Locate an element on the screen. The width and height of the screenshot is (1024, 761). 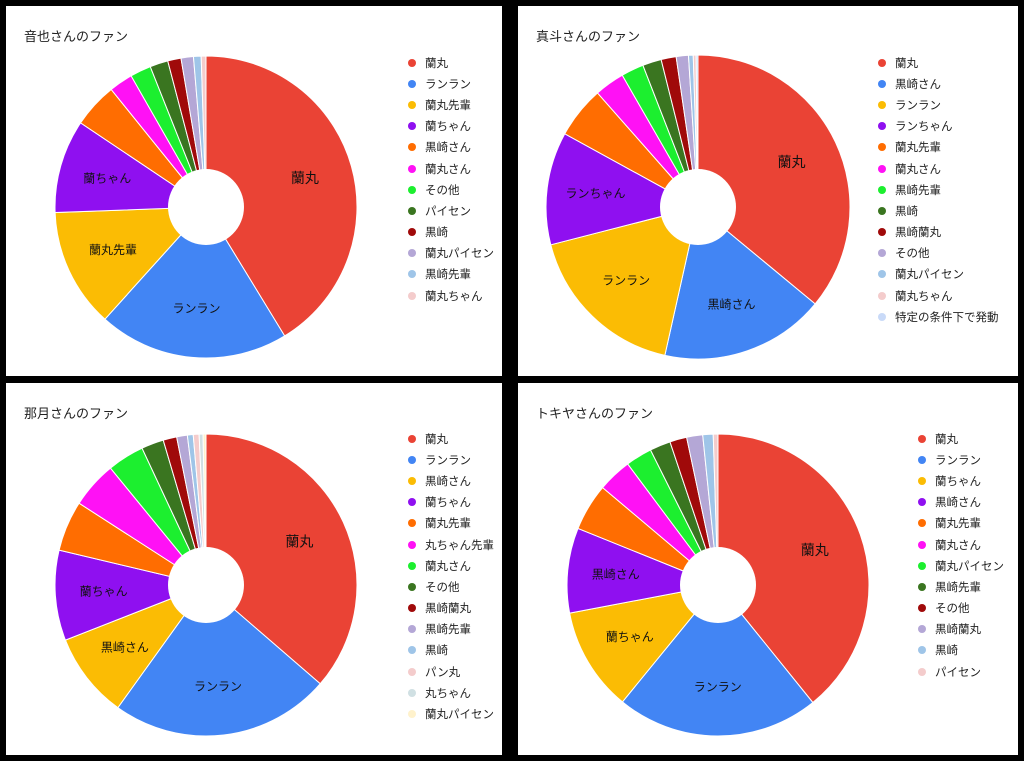
legend-item: 蘭丸 is located at coordinates (961, 438).